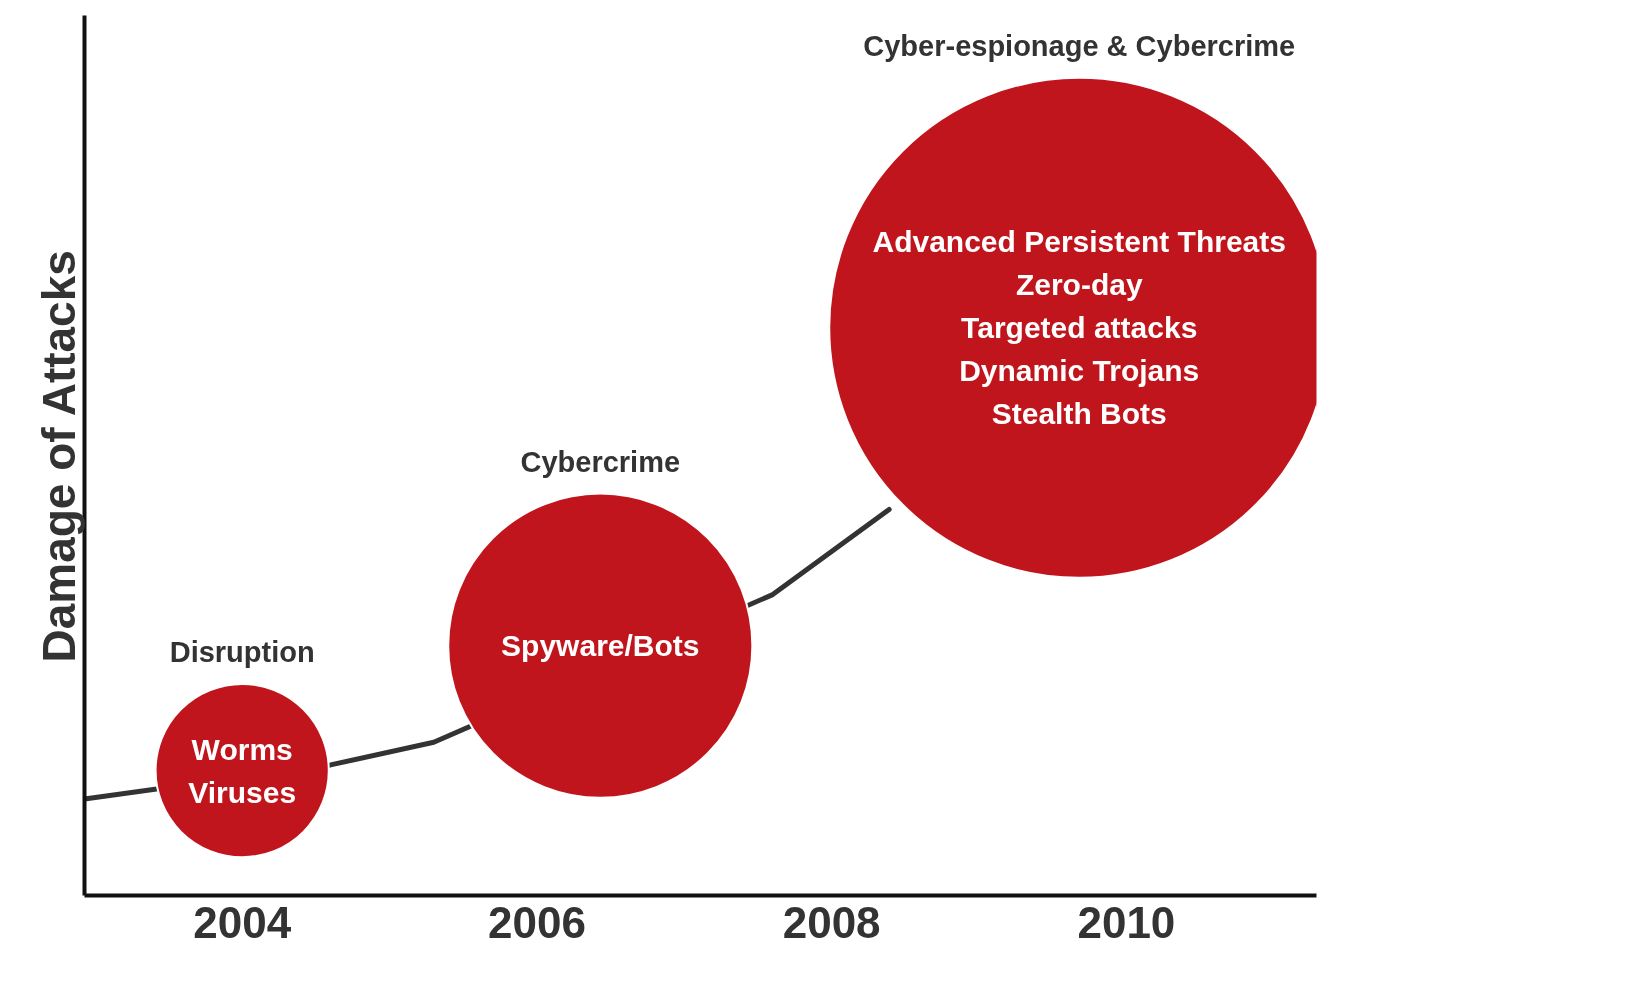  Describe the element at coordinates (242, 770) in the screenshot. I see `annotation: Worms Viruses` at that location.